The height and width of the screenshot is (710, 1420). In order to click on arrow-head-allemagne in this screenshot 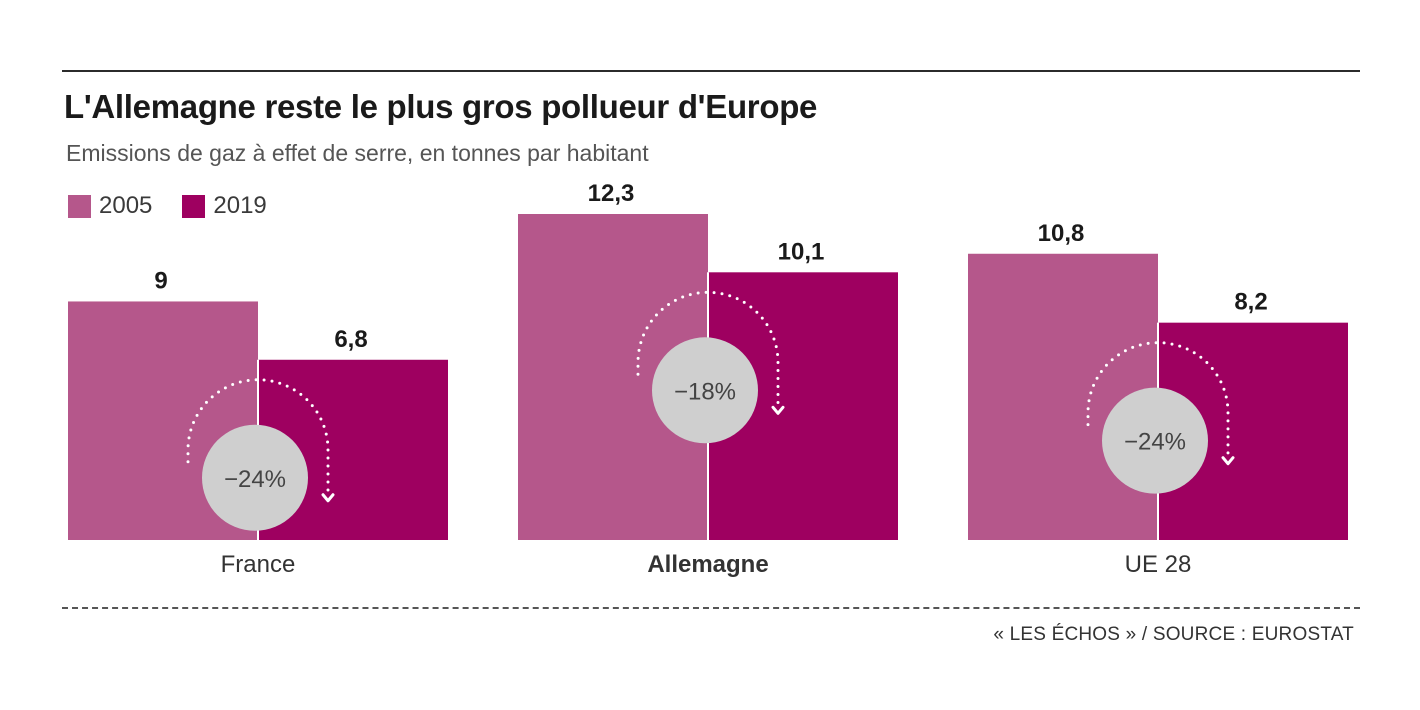, I will do `click(778, 410)`.